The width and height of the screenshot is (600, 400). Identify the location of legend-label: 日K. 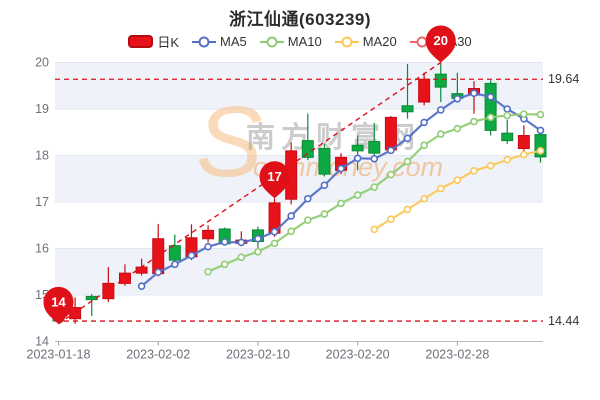
(168, 42).